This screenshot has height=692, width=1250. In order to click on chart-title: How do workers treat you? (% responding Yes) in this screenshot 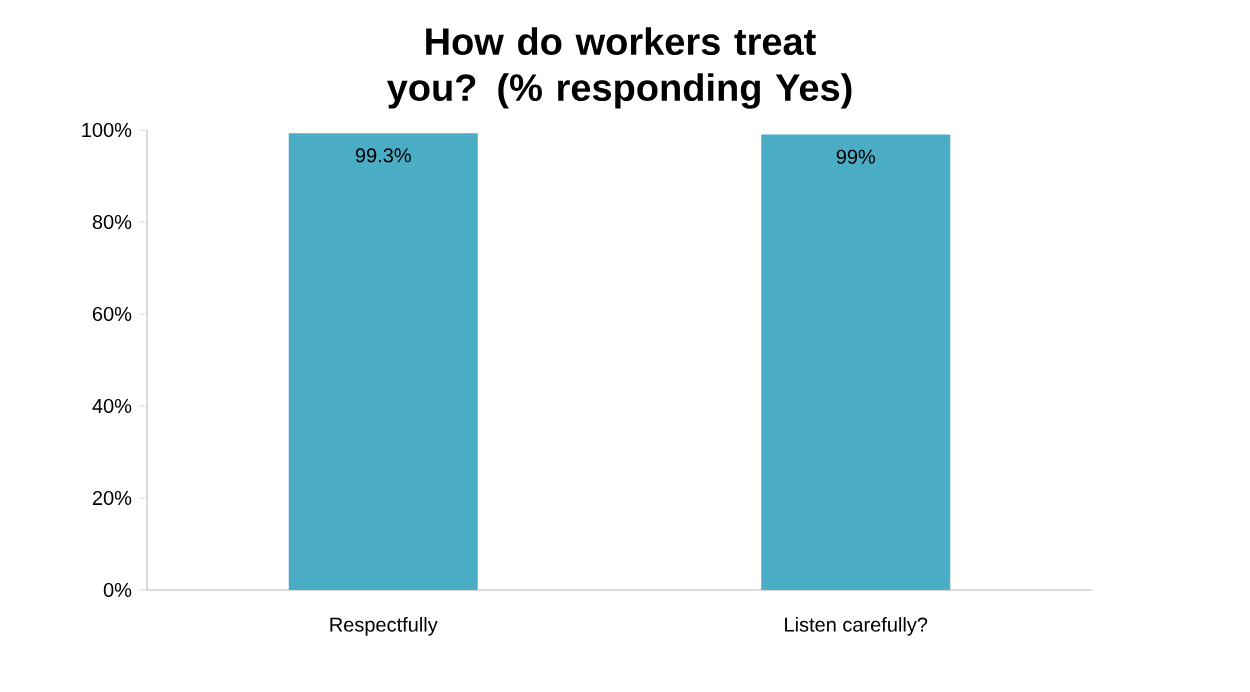, I will do `click(619, 68)`.